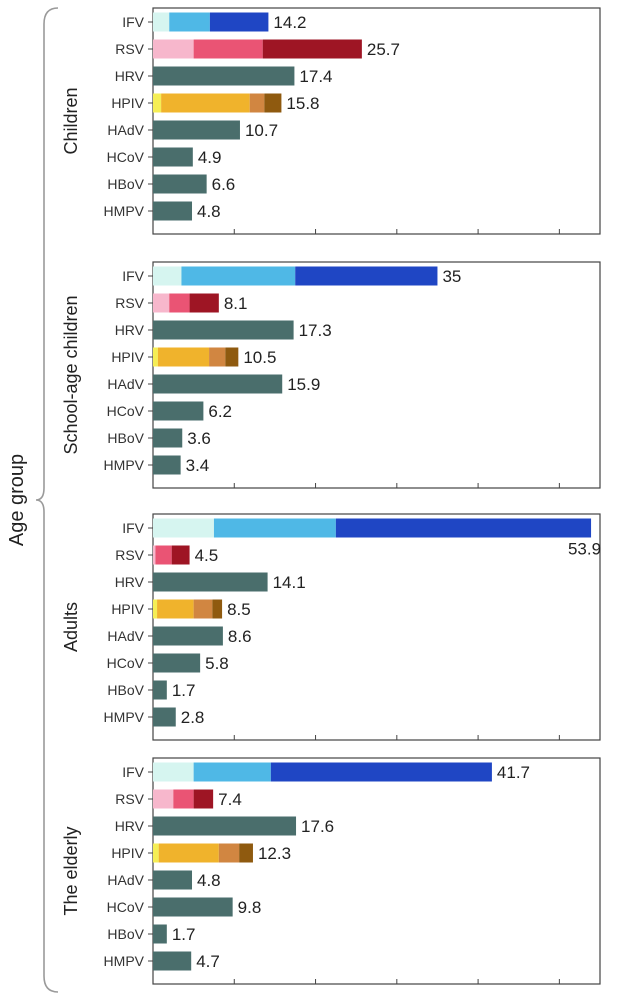 The height and width of the screenshot is (1000, 620). What do you see at coordinates (250, 907) in the screenshot?
I see `value-label: 9.8` at bounding box center [250, 907].